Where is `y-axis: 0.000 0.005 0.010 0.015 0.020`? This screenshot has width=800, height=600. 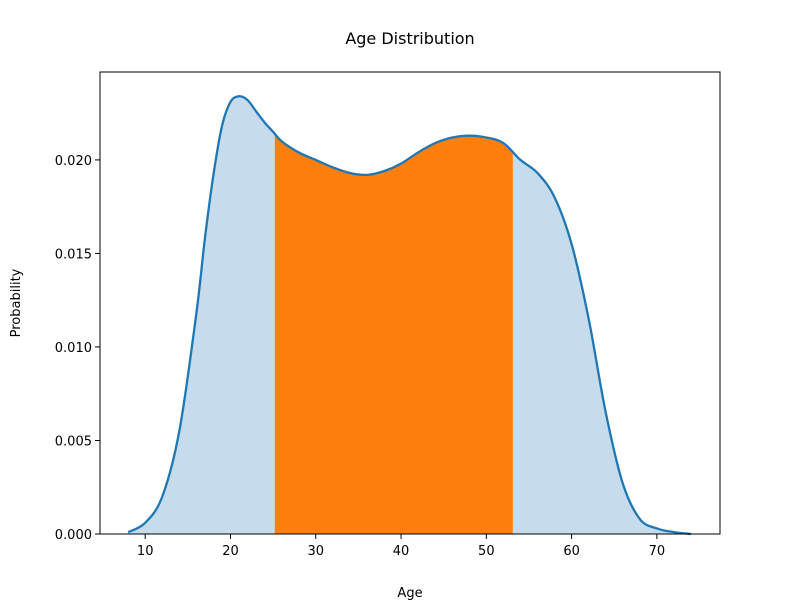
y-axis: 0.000 0.005 0.010 0.015 0.020 is located at coordinates (77, 348).